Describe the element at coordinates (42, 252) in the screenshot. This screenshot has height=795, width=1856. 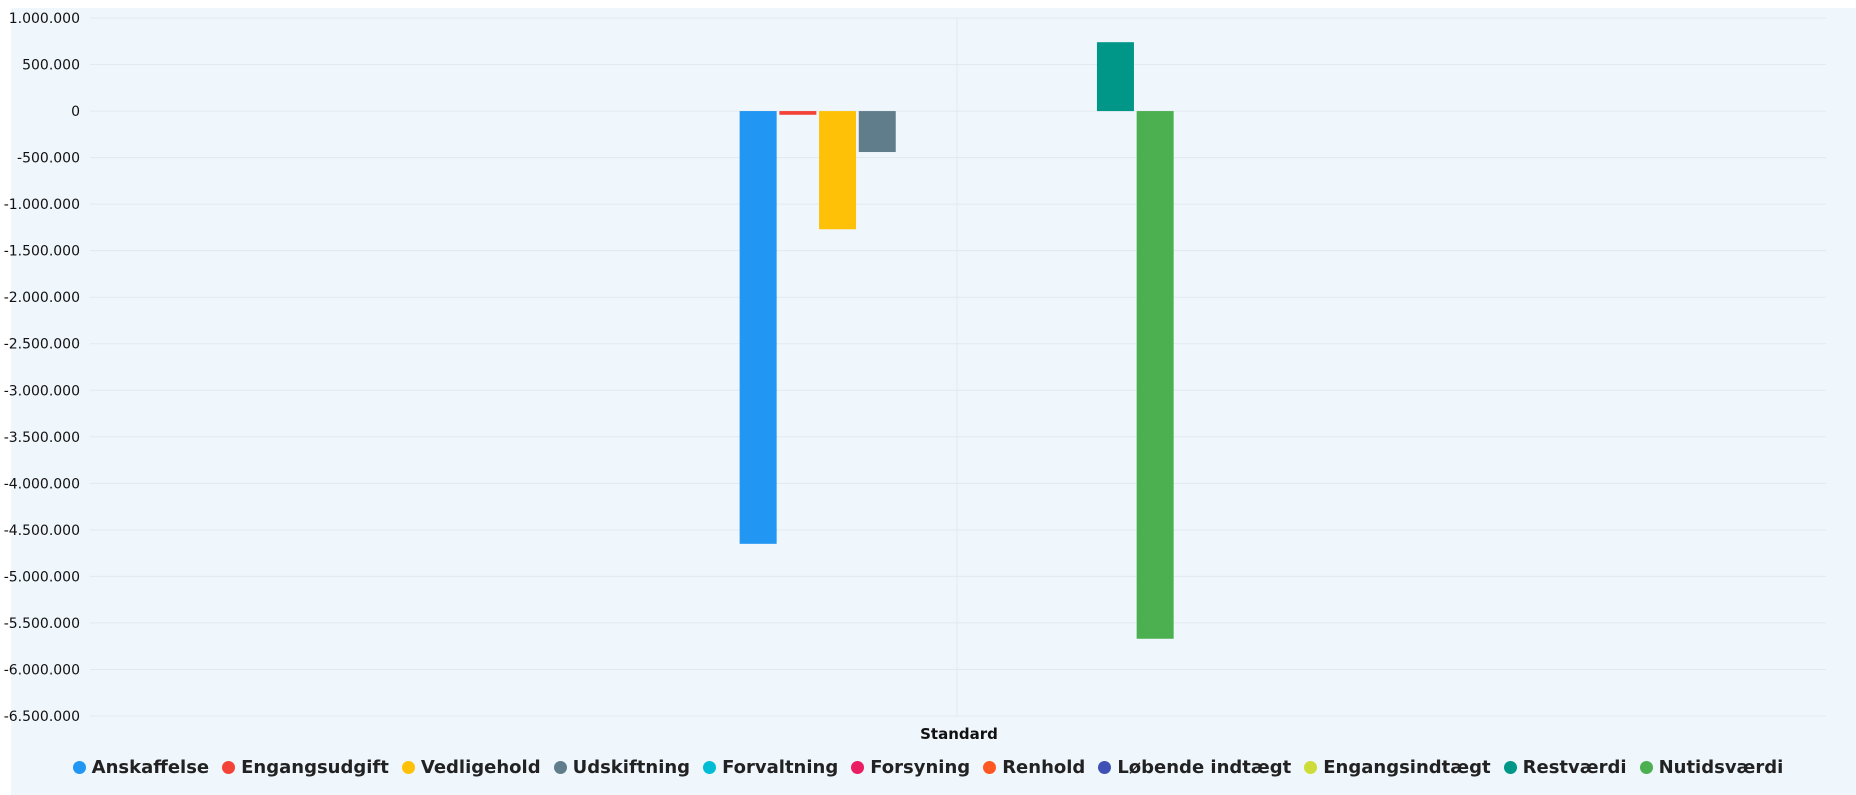
I see `y-tick-label: -1.500.000` at that location.